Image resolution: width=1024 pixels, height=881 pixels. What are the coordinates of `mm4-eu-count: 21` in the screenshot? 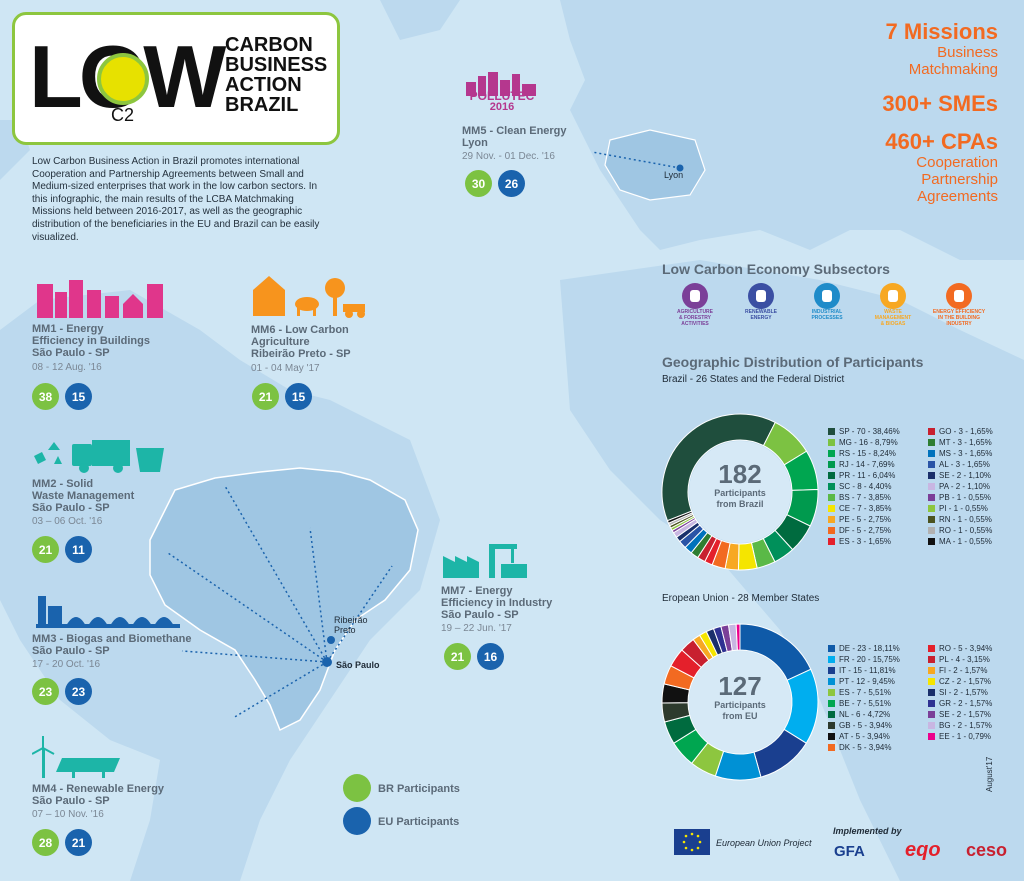 It's located at (78, 842).